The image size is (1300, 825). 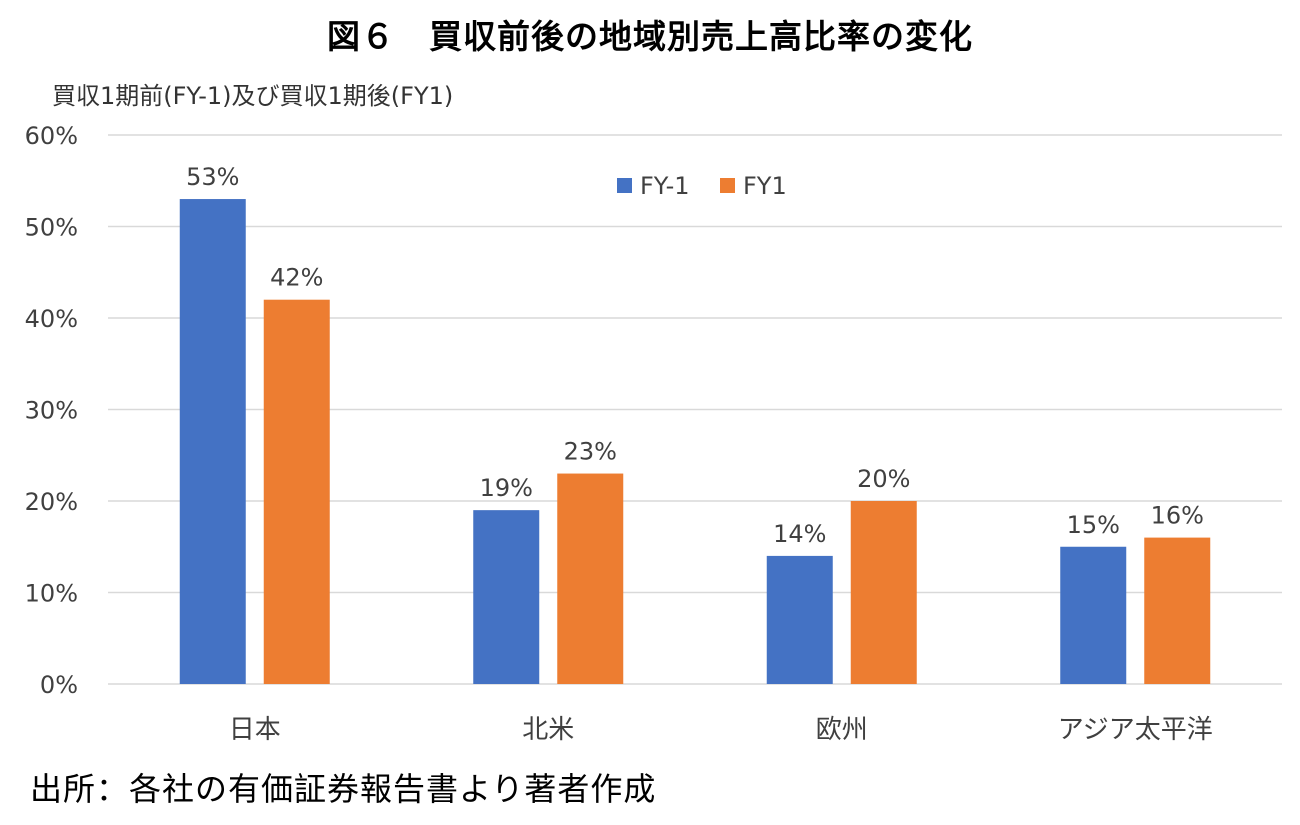 I want to click on data-label: 14%, so click(x=799, y=534).